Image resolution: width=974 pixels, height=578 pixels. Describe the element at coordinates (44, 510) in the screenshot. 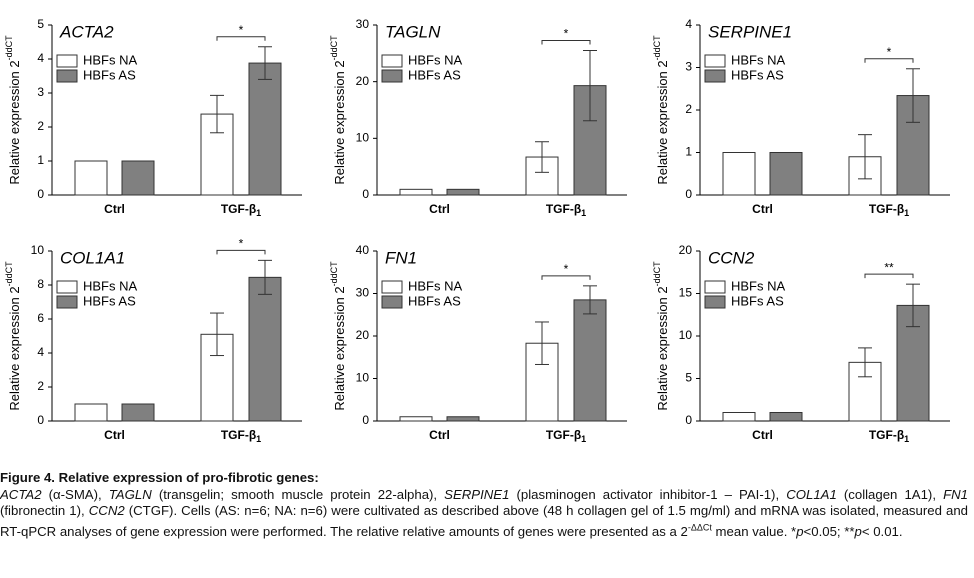

I see `caption-text: (fibronectin 1),` at that location.